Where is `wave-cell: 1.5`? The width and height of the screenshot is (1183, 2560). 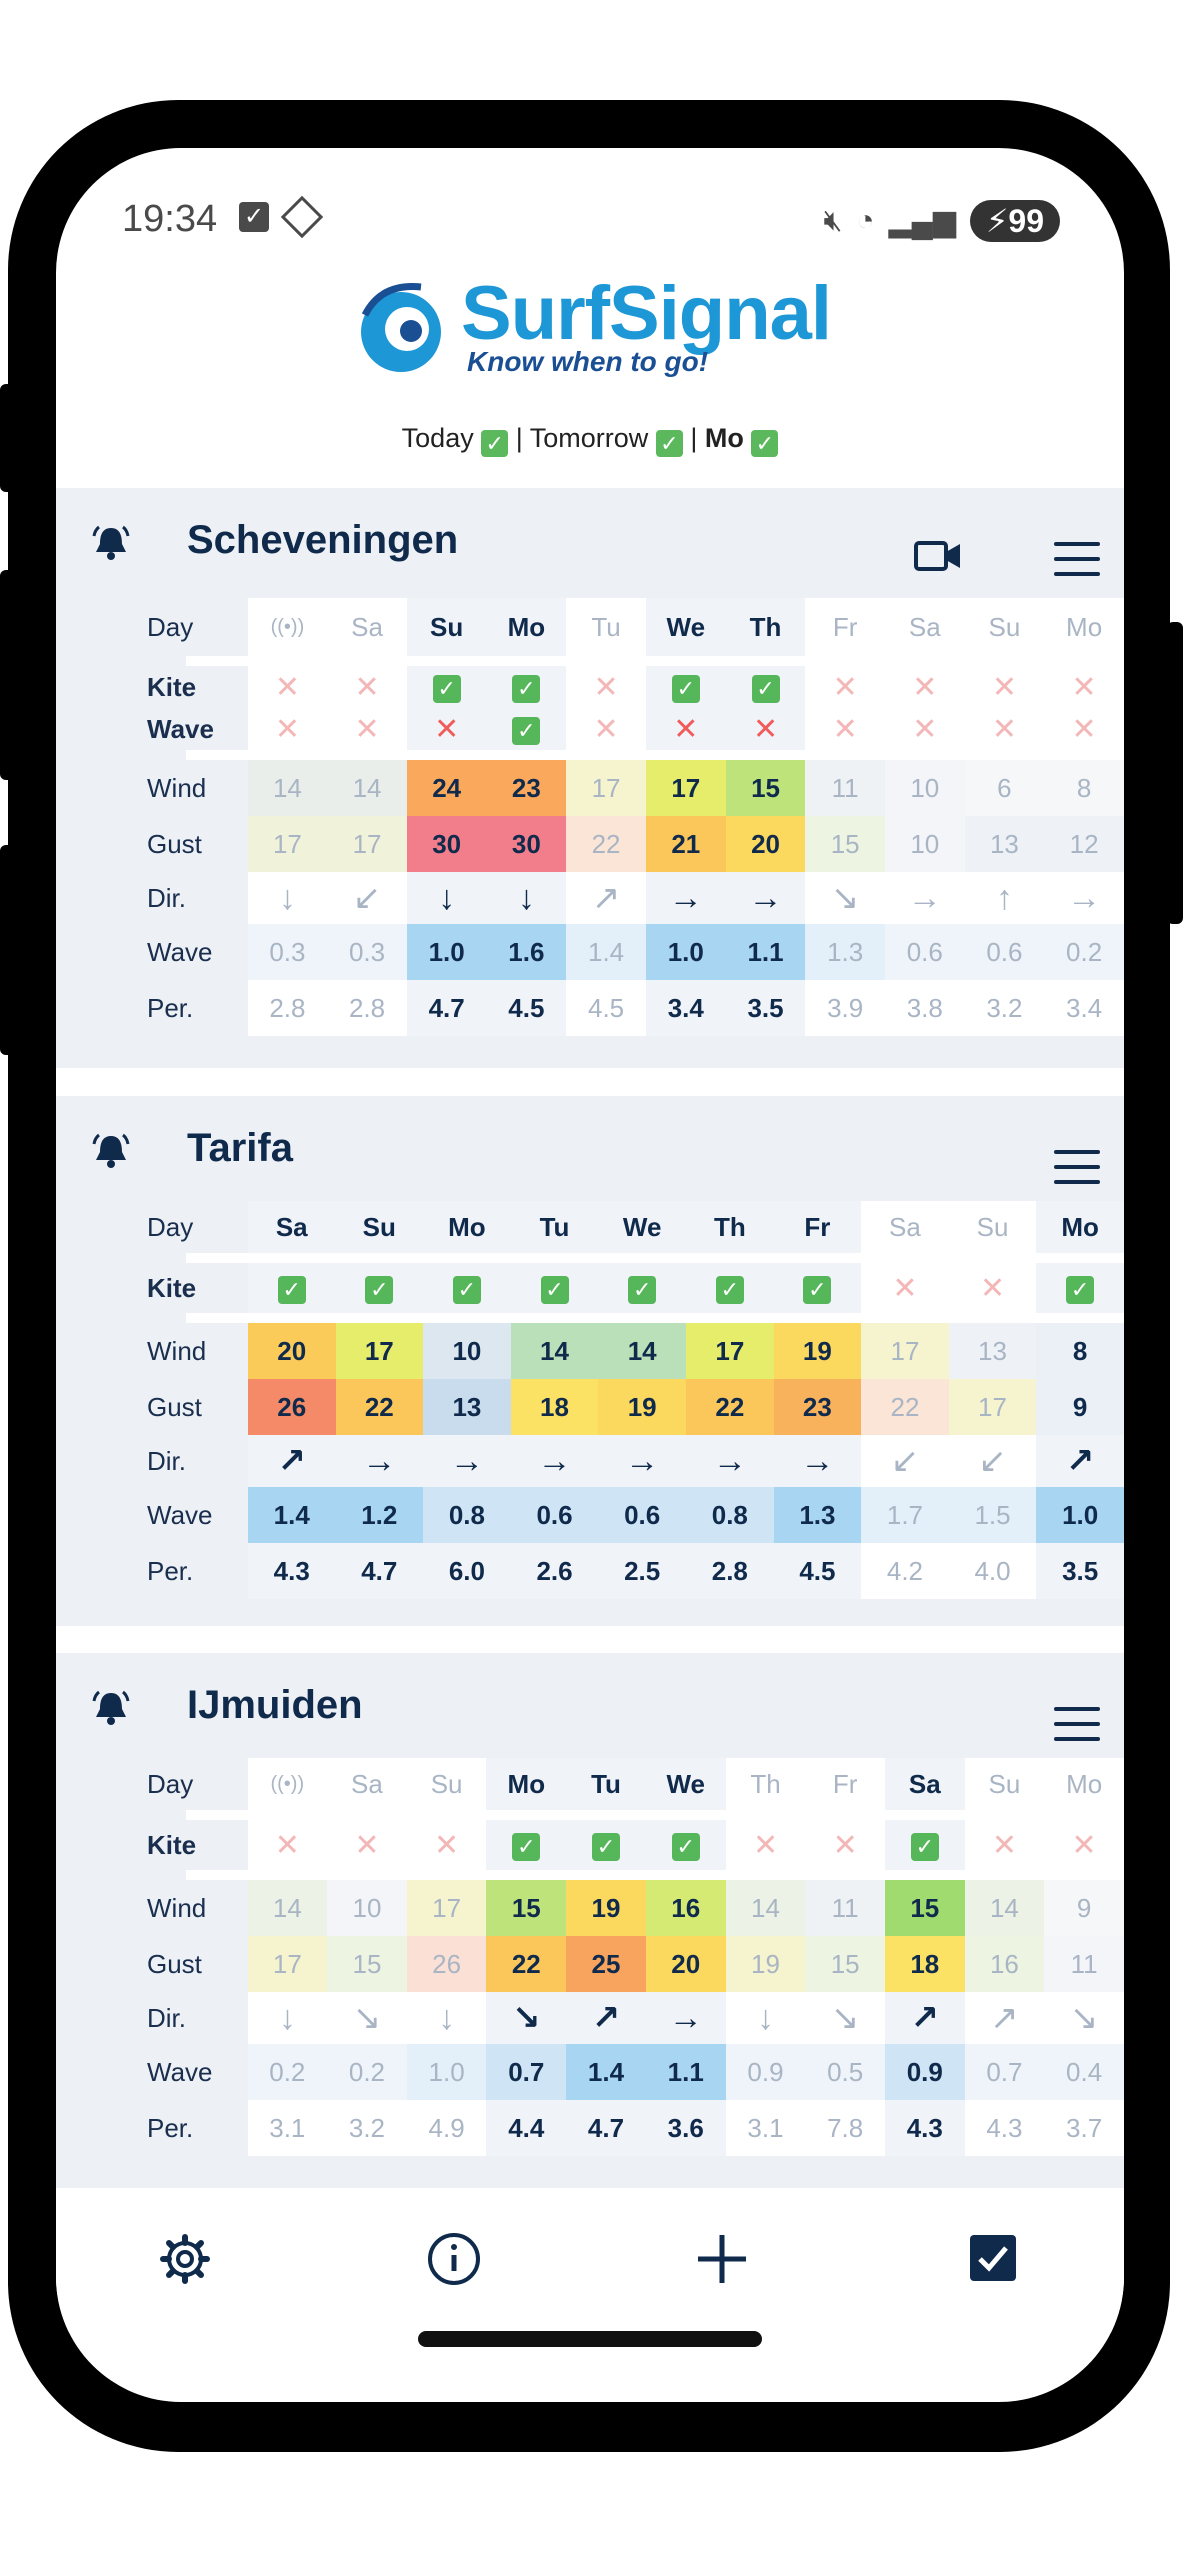 wave-cell: 1.5 is located at coordinates (992, 1515).